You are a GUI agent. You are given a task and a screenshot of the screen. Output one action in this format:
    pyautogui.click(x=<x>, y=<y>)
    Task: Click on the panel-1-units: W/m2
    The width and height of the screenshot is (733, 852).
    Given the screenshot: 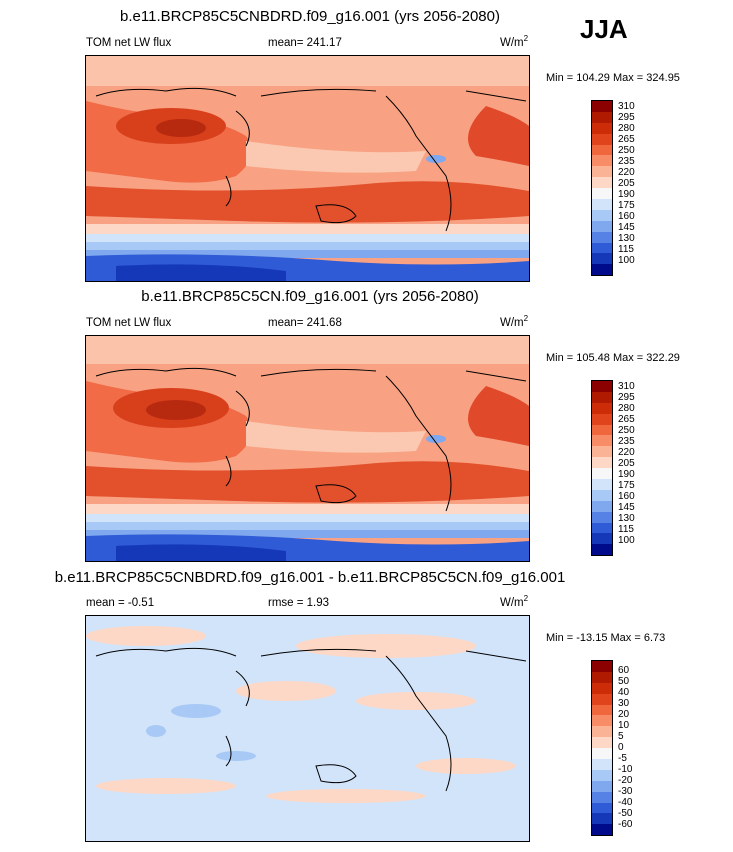 What is the action you would take?
    pyautogui.click(x=514, y=41)
    